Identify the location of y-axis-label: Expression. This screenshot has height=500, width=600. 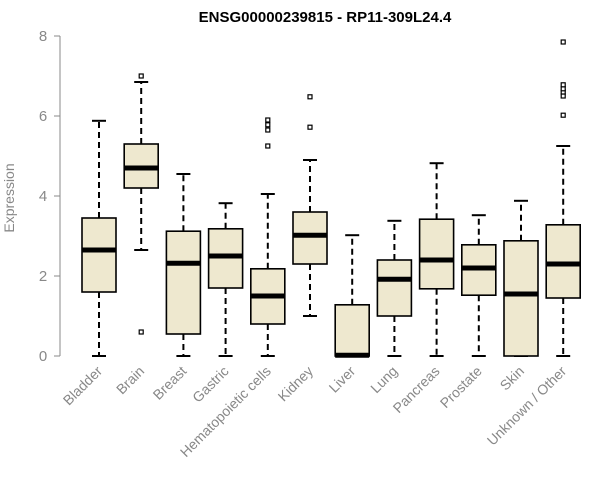
(9, 197).